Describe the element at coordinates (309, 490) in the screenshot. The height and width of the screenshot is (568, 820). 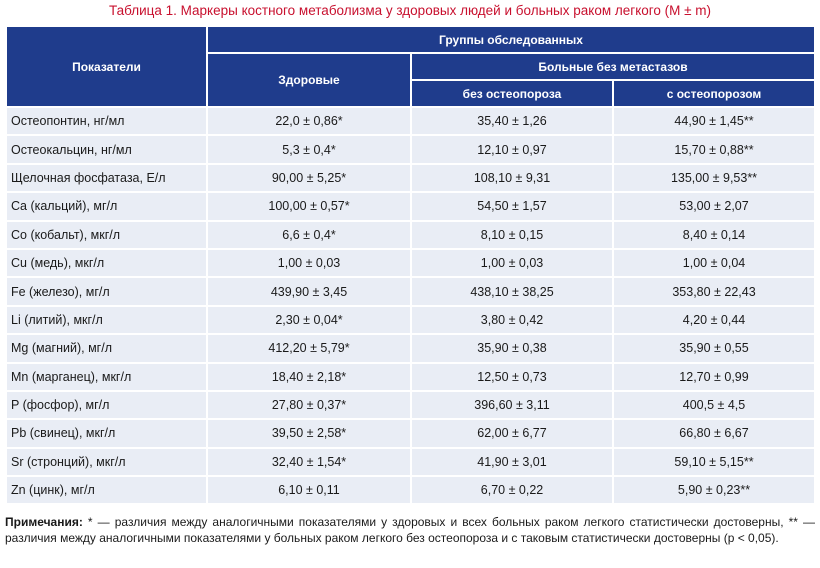
I see `healthy-value: 6,10 ± 0,11` at that location.